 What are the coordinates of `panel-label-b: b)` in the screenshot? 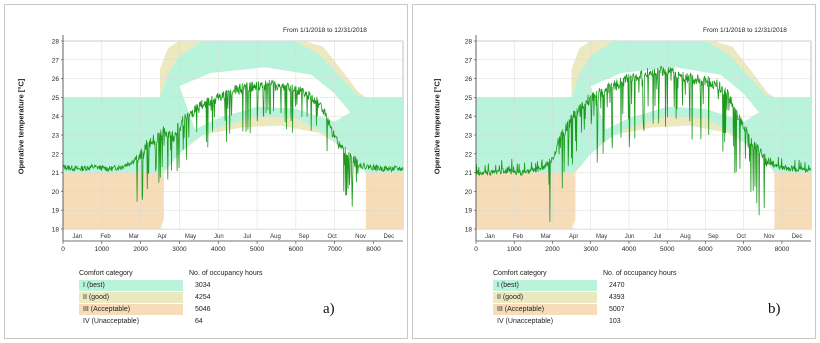 It's located at (774, 309).